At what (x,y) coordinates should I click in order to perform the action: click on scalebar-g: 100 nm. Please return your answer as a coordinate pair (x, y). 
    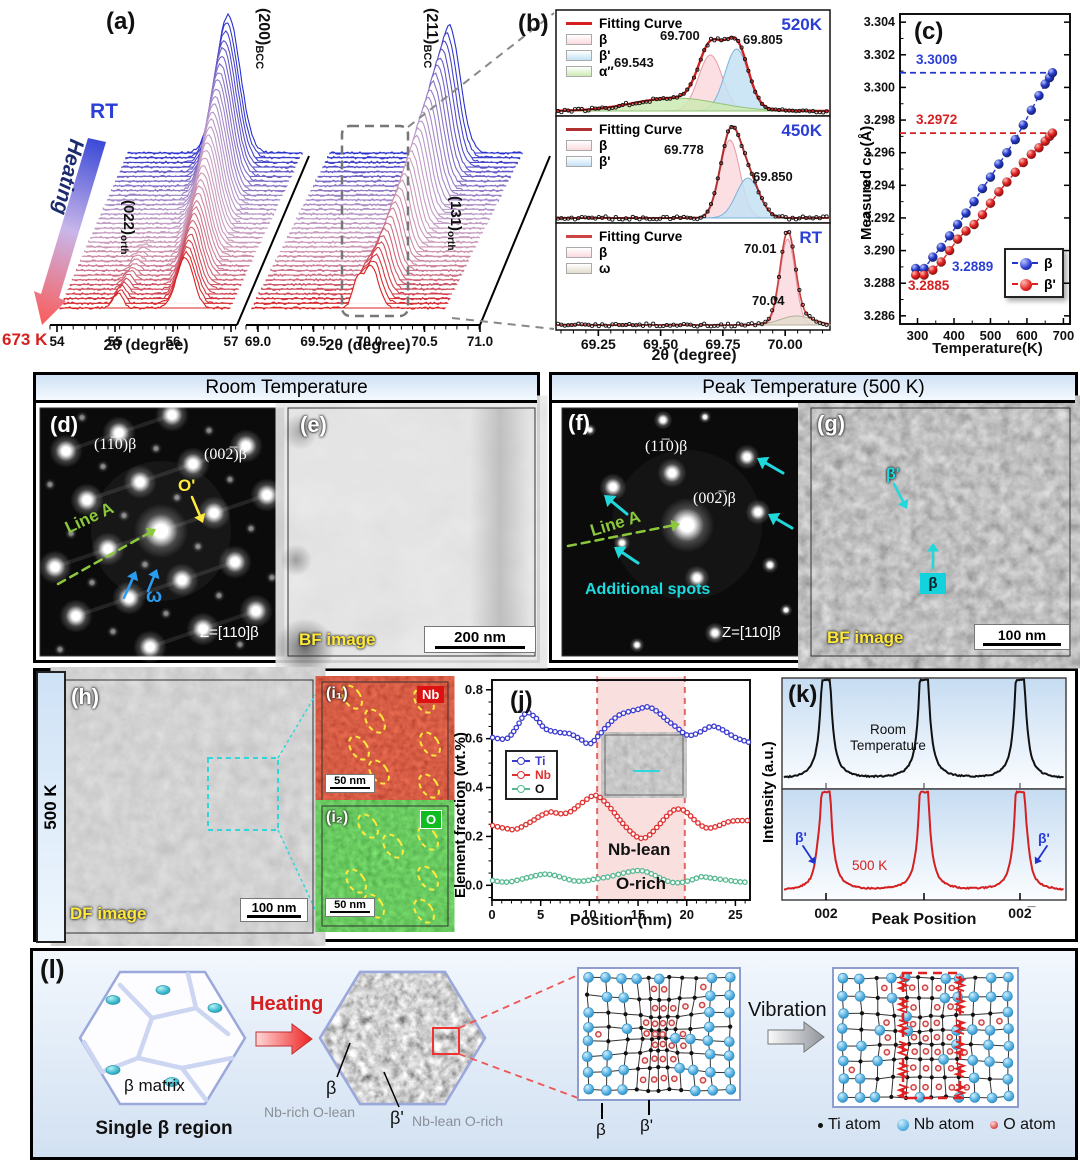
    Looking at the image, I should click on (1022, 637).